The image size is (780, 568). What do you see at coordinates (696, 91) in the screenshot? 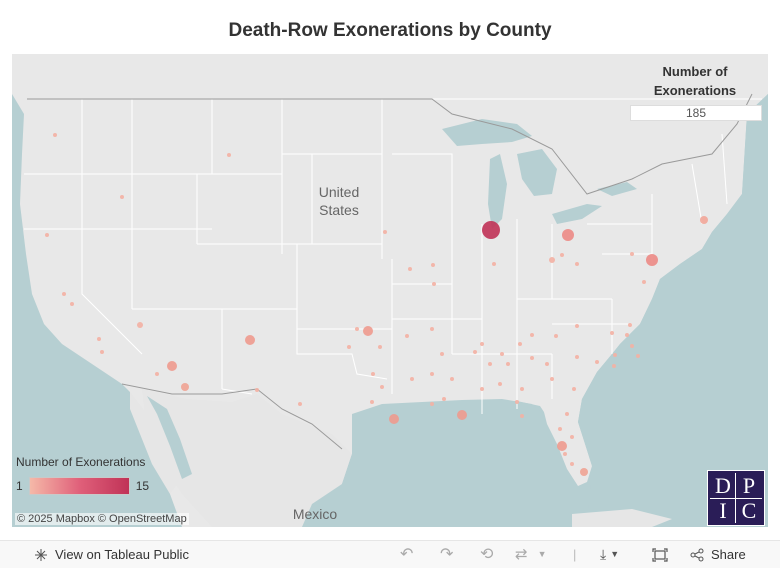
I see `exonerations-filter: Number of Exonerations 185` at bounding box center [696, 91].